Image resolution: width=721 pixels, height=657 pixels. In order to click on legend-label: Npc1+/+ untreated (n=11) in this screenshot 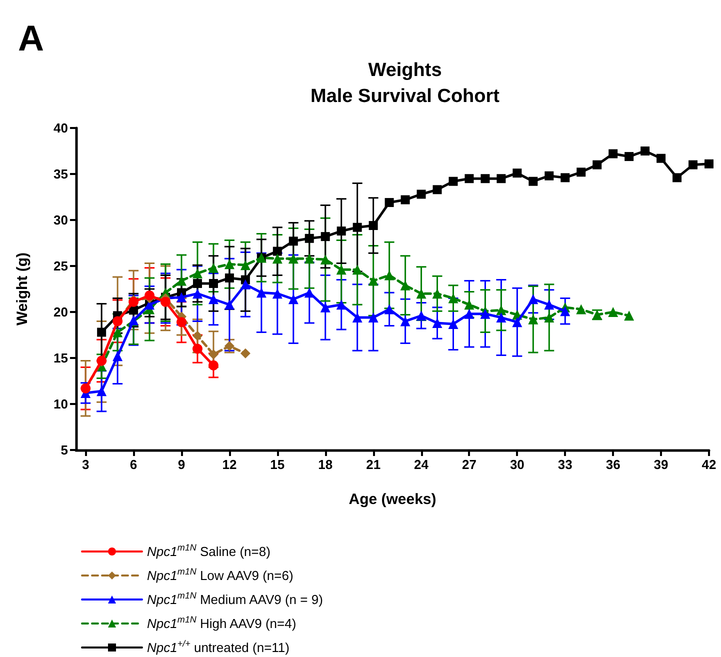, I will do `click(218, 646)`.